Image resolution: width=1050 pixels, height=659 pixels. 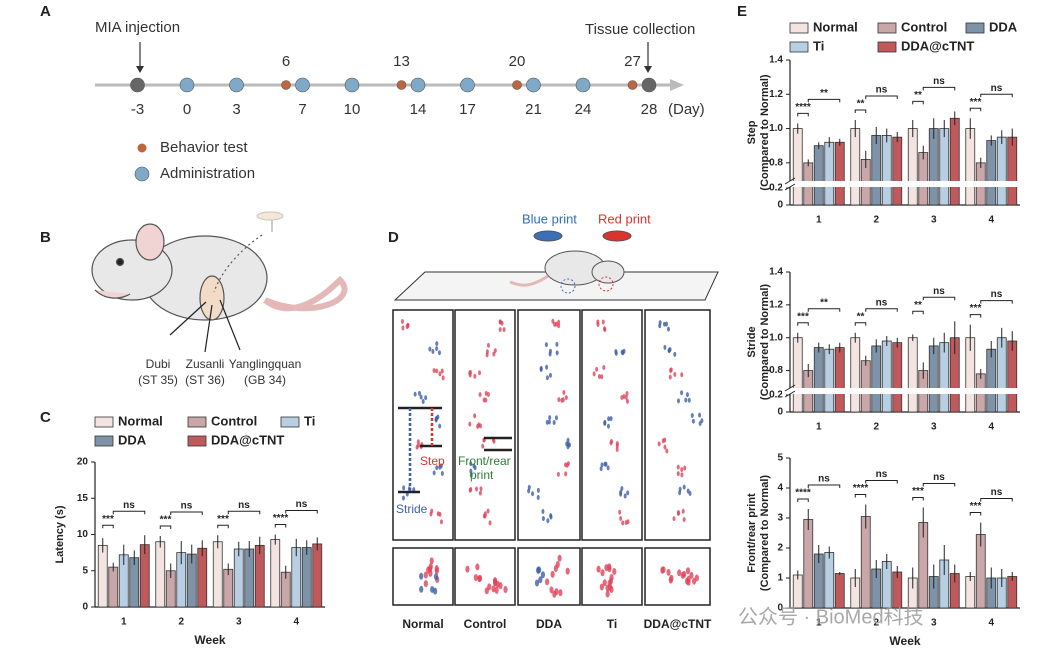 What do you see at coordinates (401, 61) in the screenshot?
I see `timeline-day-label: 13` at bounding box center [401, 61].